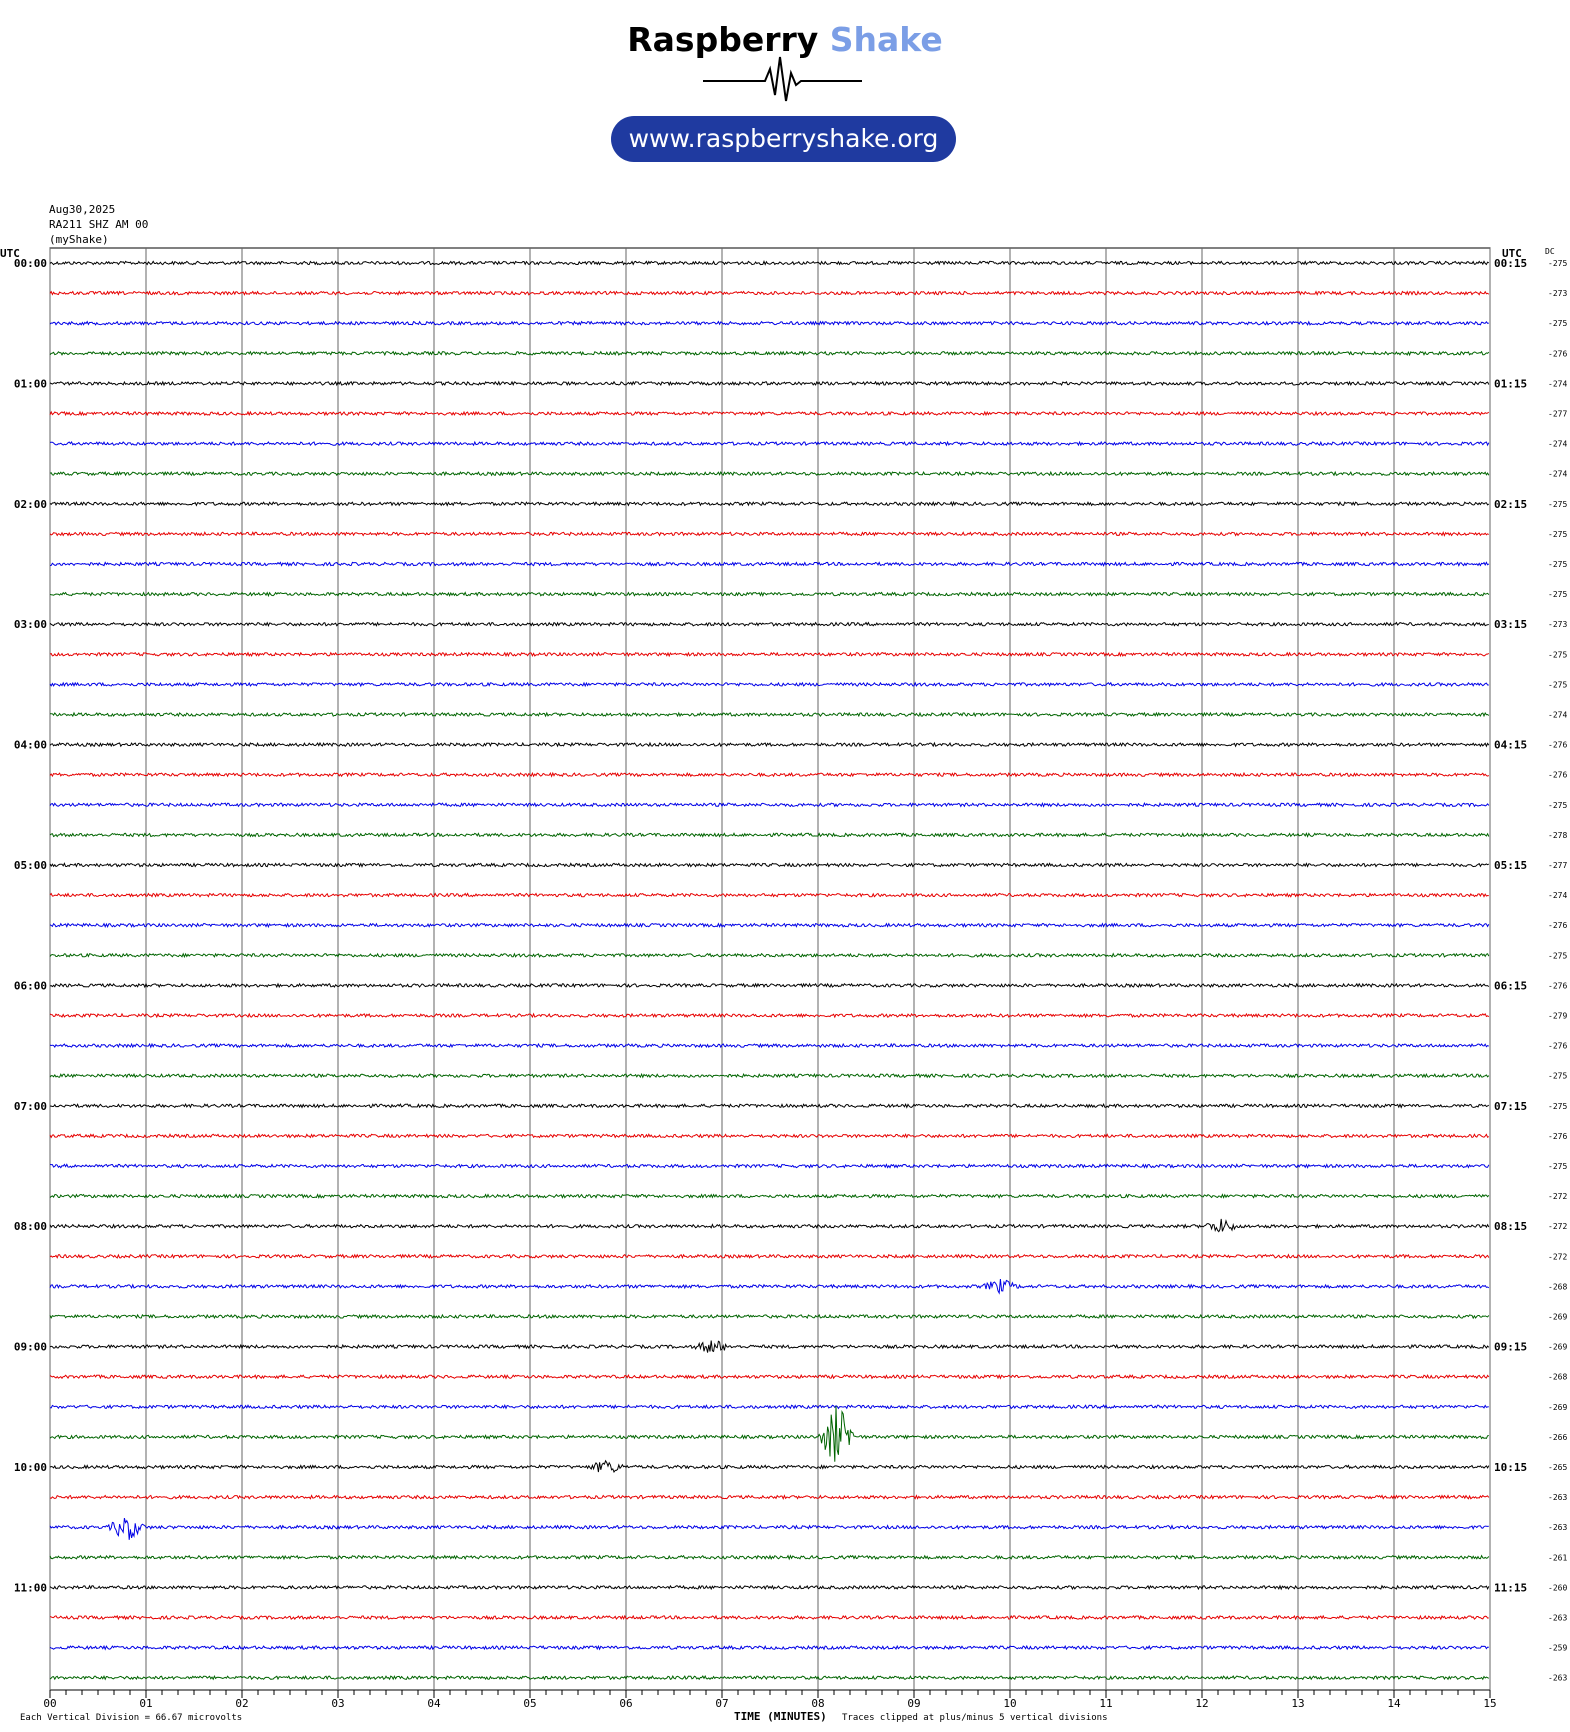 The image size is (1570, 1732). I want to click on x-tick-label: 00, so click(49, 1703).